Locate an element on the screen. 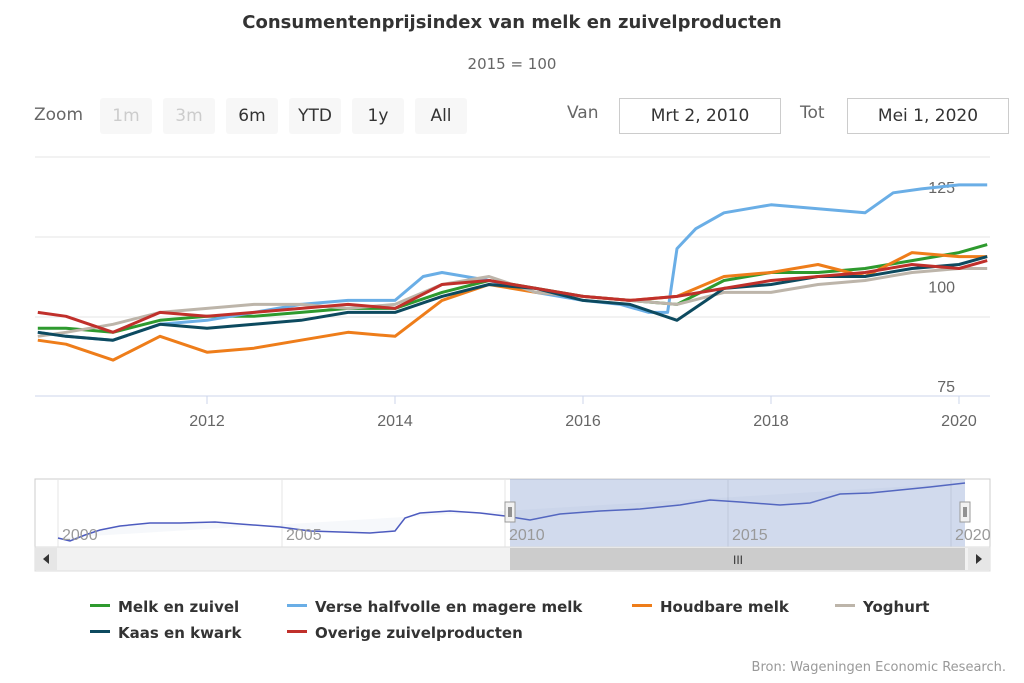 This screenshot has width=1024, height=683. series-line-overige-zuivelproducten is located at coordinates (512, 296).